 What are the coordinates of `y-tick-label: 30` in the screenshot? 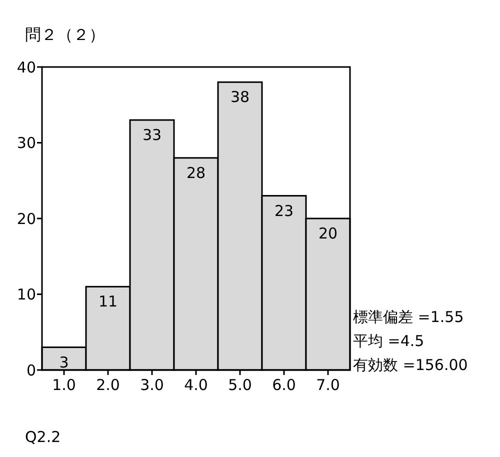 It's located at (26, 143).